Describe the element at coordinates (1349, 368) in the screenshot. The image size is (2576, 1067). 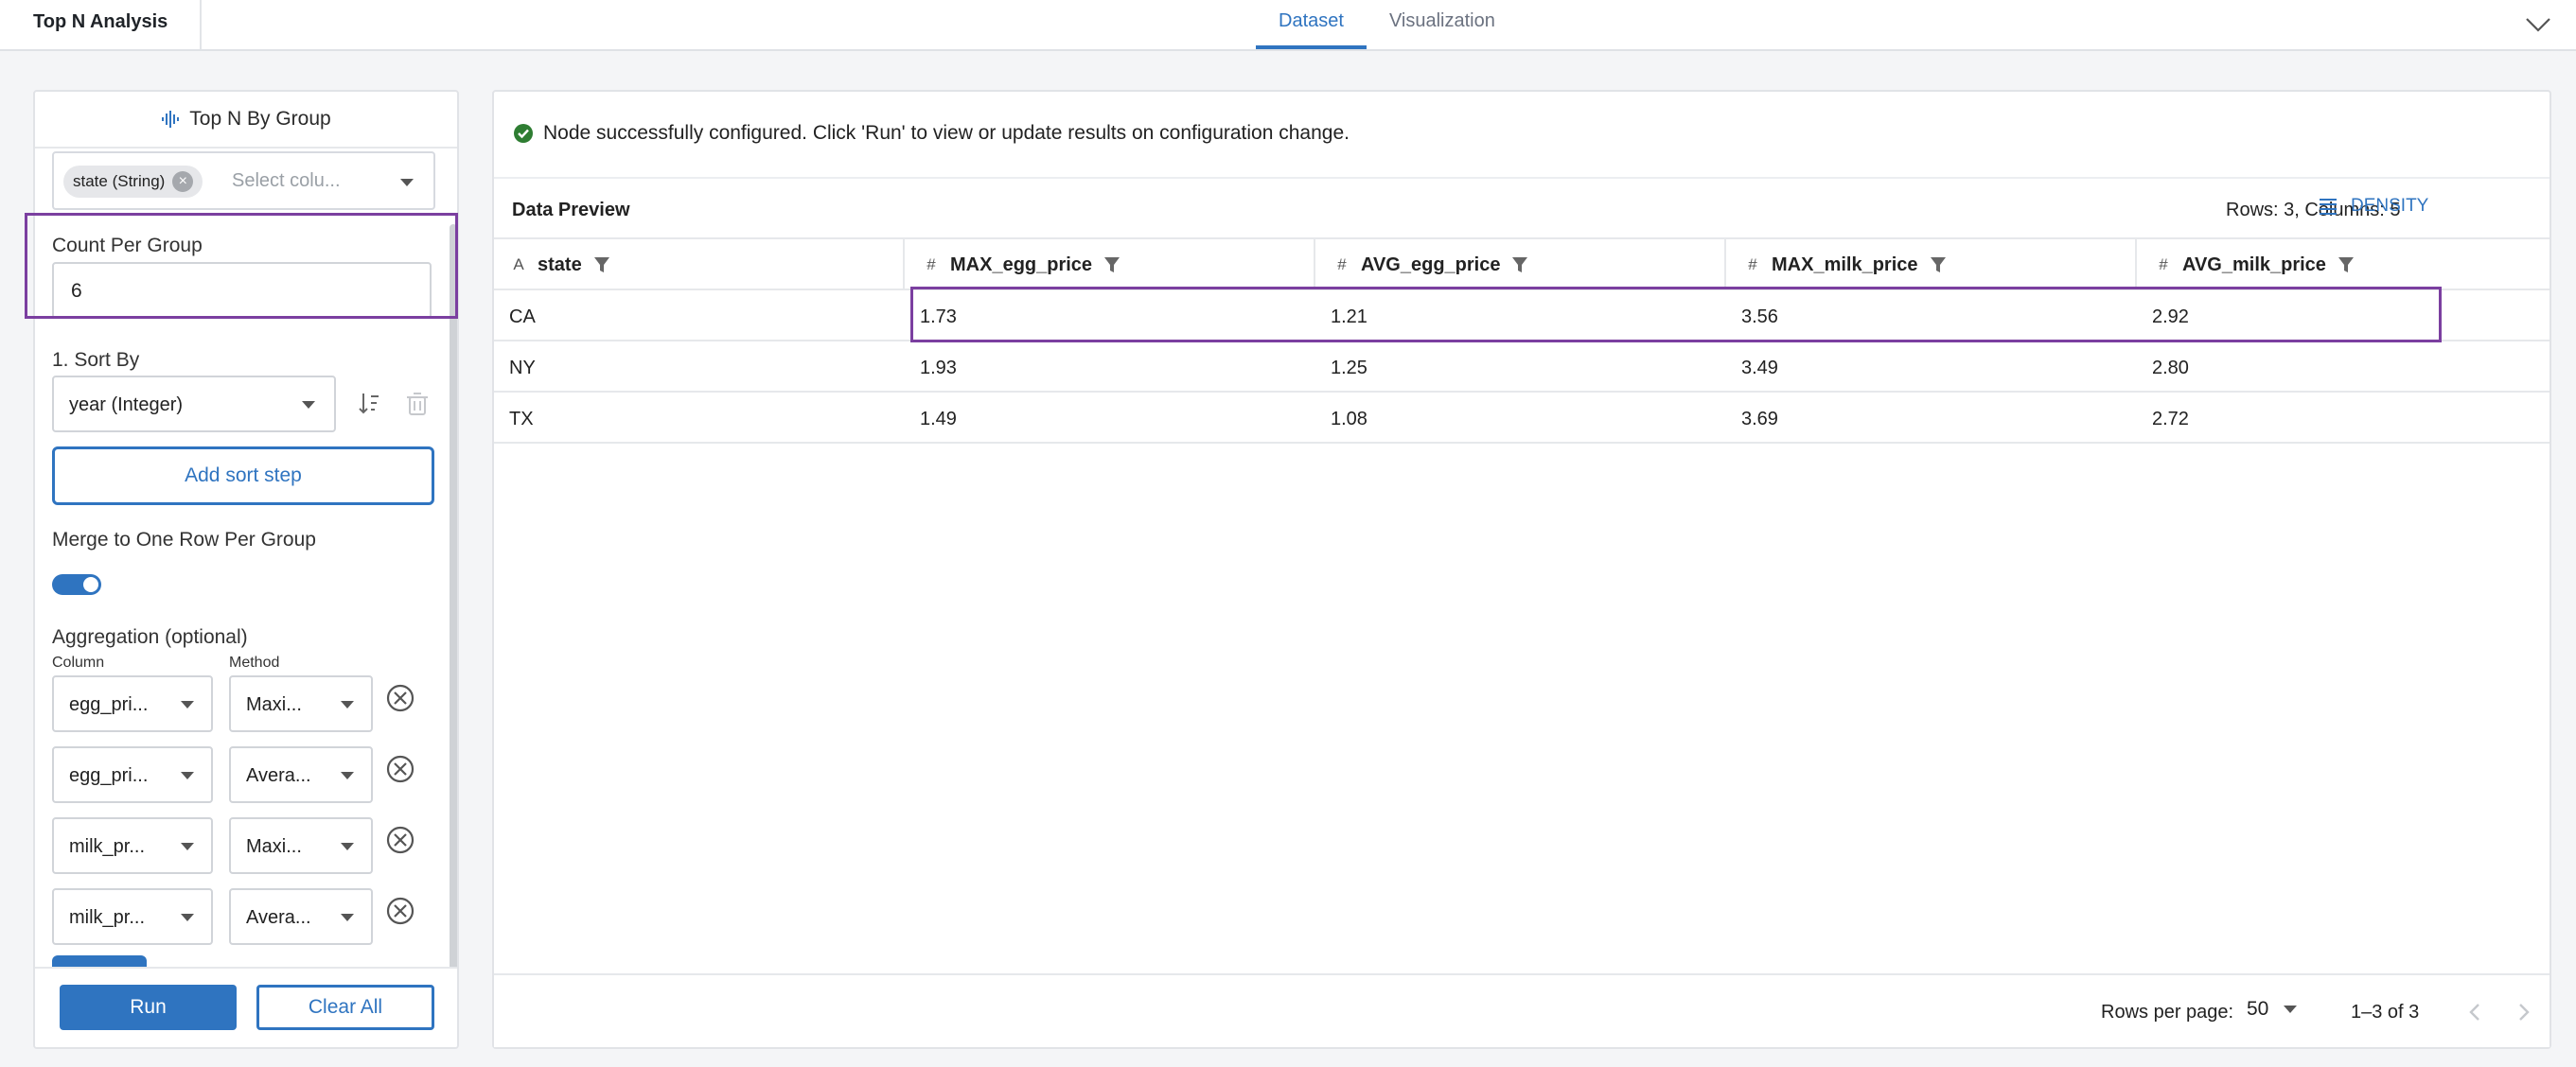
I see `table-cell: 1.25` at that location.